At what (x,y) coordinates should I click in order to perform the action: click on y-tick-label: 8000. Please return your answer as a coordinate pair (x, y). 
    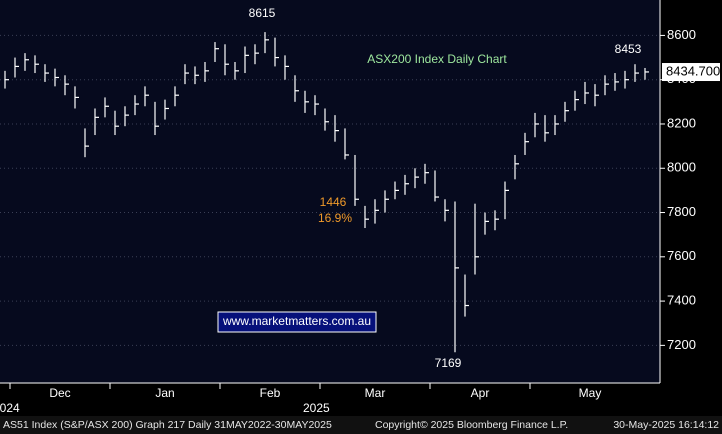
    Looking at the image, I should click on (681, 167).